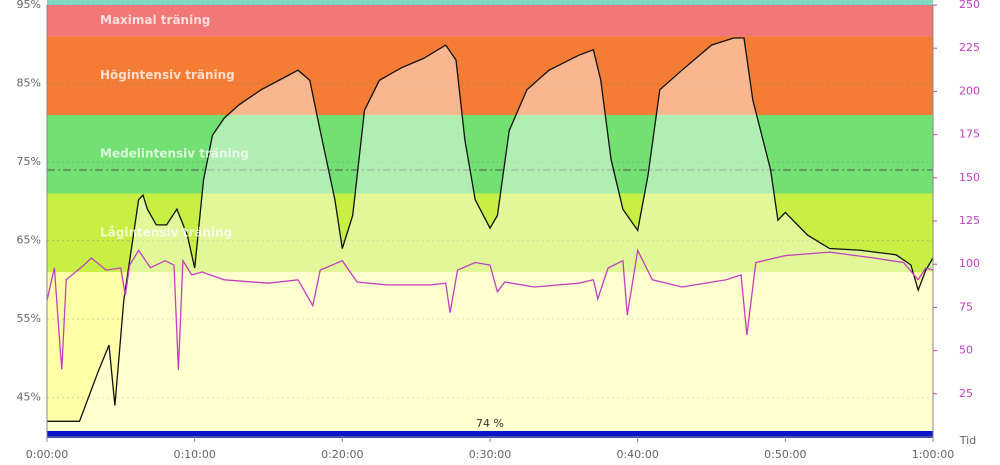  I want to click on y2-tick-label: 250, so click(969, 5).